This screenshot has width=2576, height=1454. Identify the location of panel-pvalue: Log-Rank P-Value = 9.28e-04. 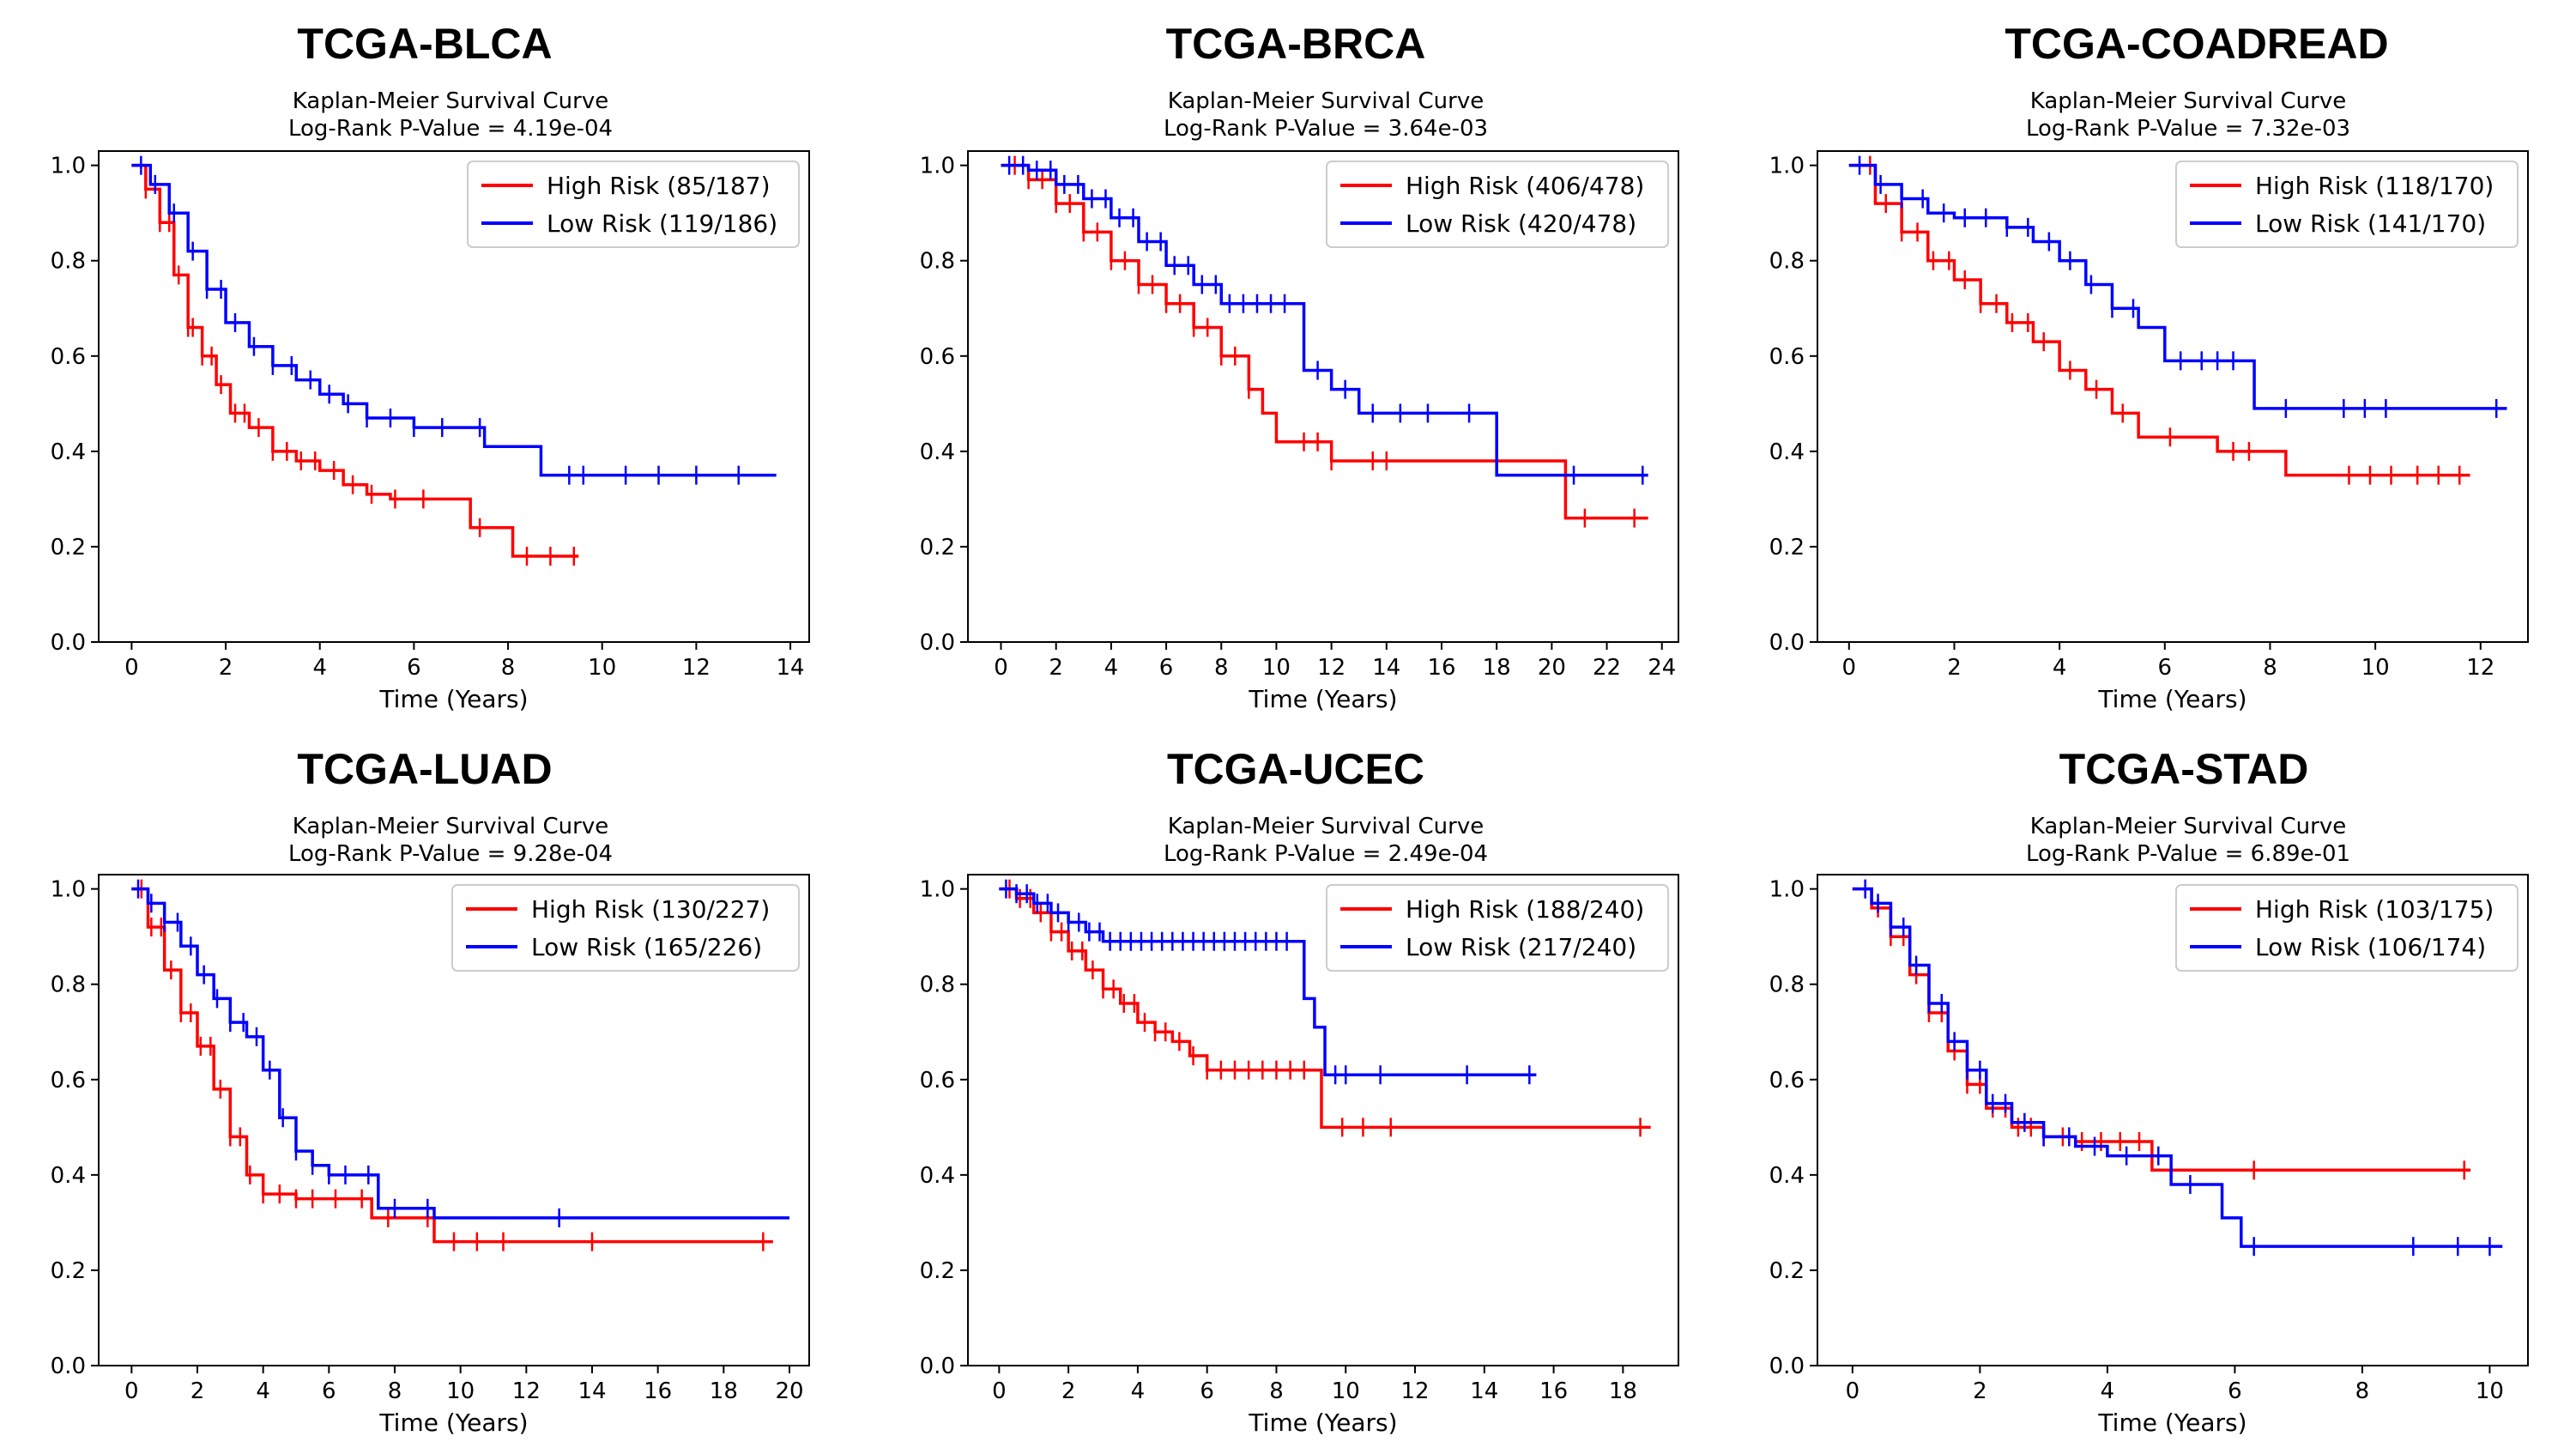
(450, 854).